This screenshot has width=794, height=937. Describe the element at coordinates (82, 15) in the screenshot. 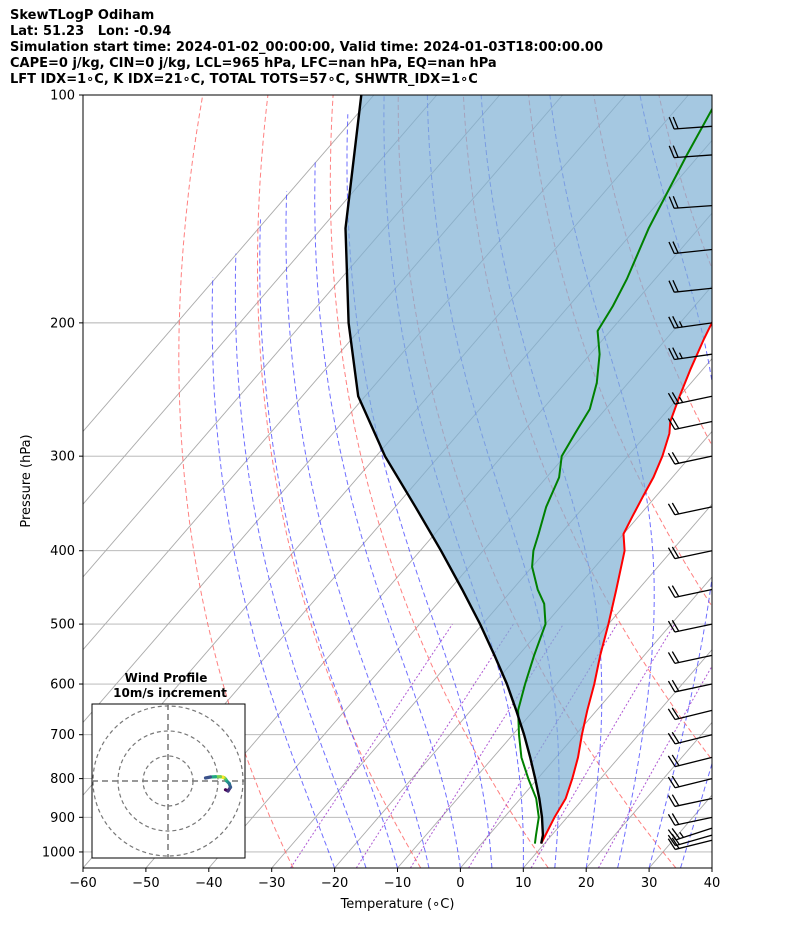

I see `chart-title: SkewTLogP Odiham` at that location.